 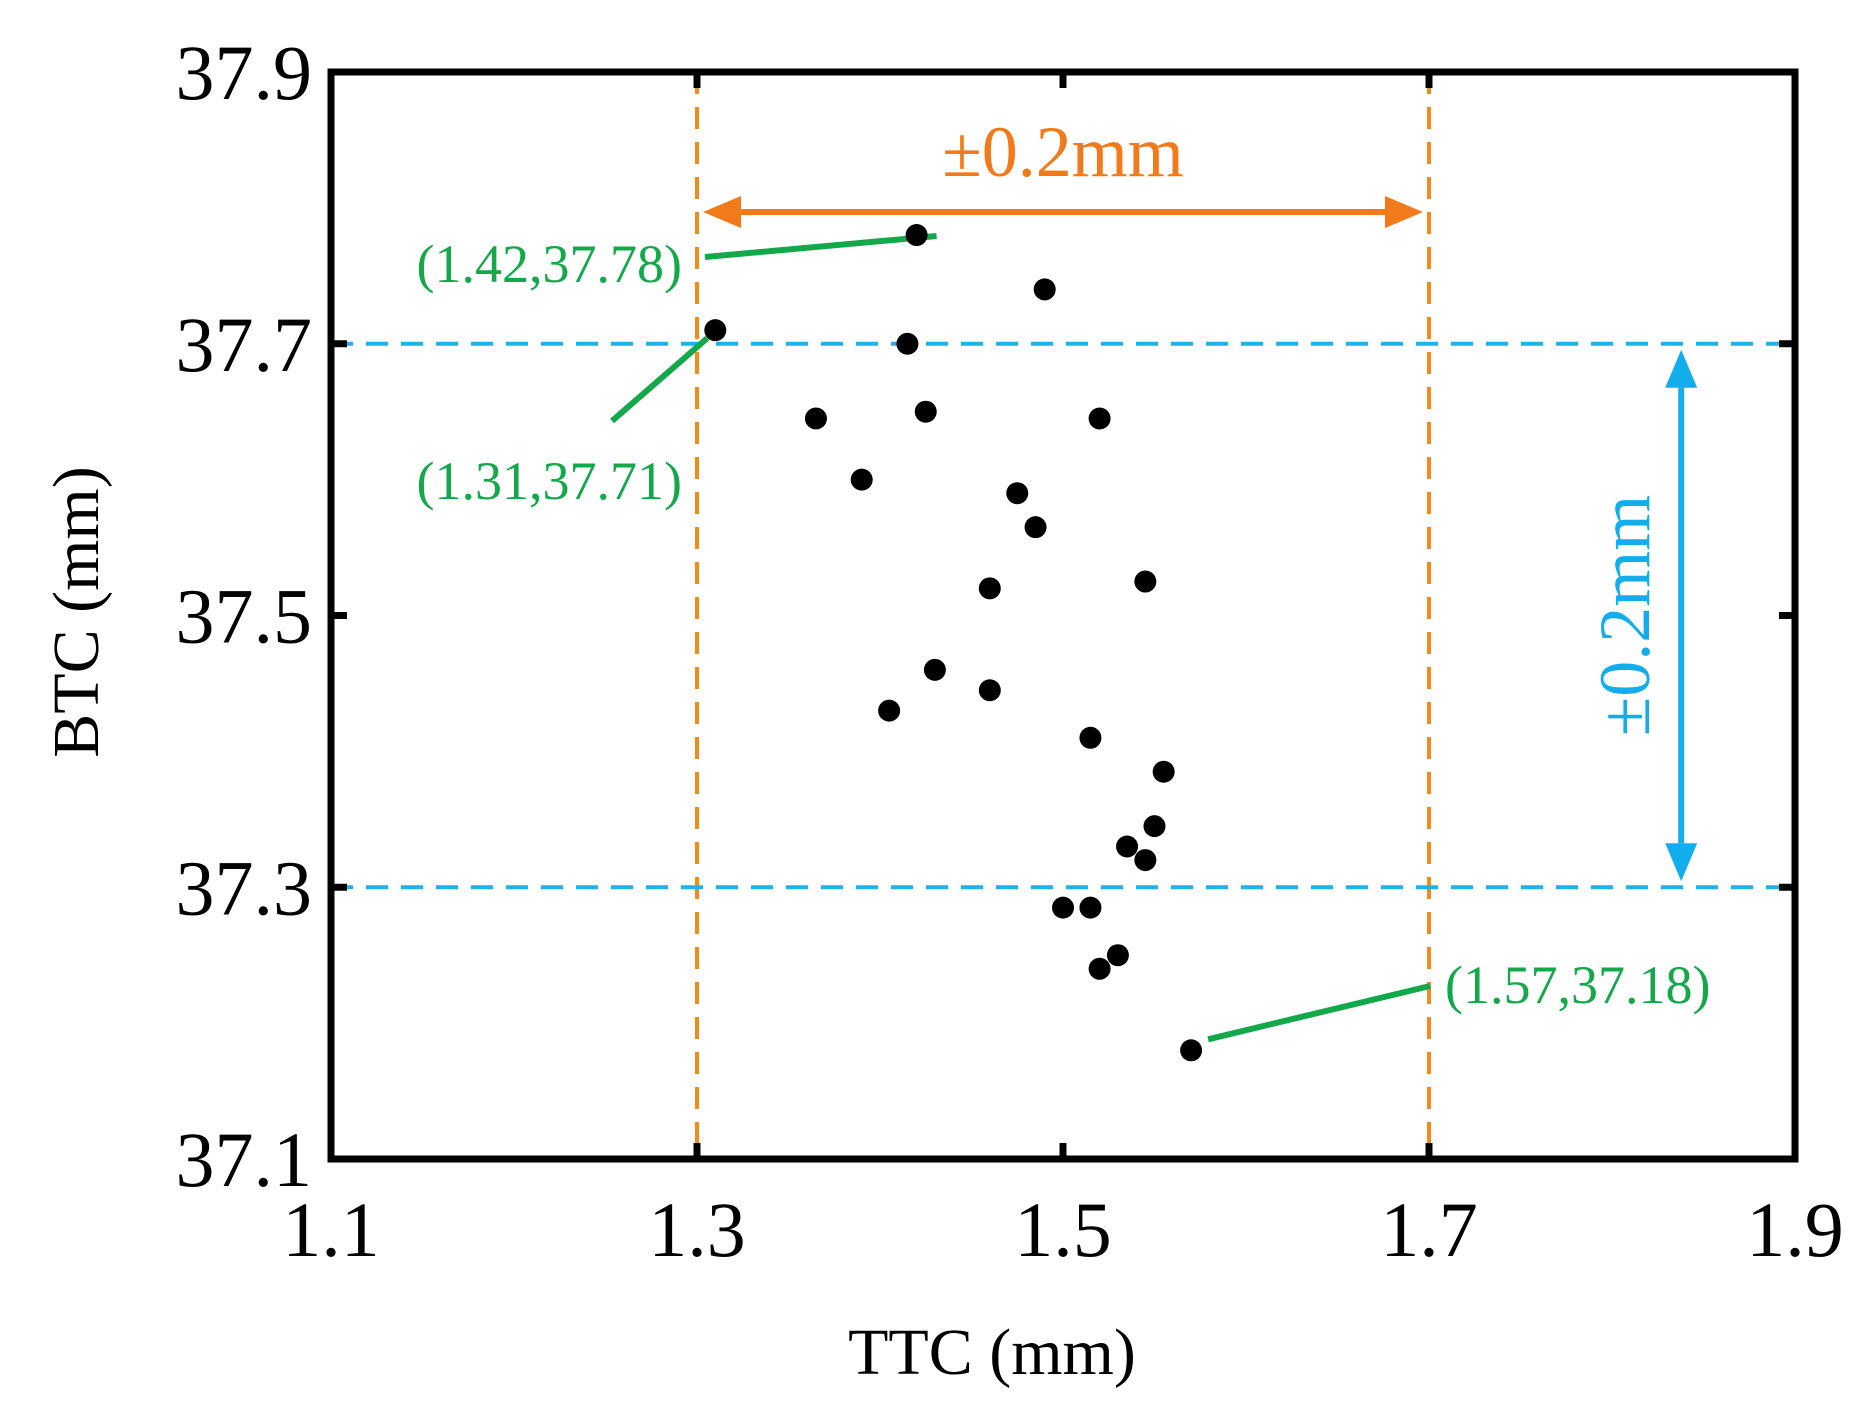 What do you see at coordinates (244, 1159) in the screenshot?
I see `y-tick-label: 37.1` at bounding box center [244, 1159].